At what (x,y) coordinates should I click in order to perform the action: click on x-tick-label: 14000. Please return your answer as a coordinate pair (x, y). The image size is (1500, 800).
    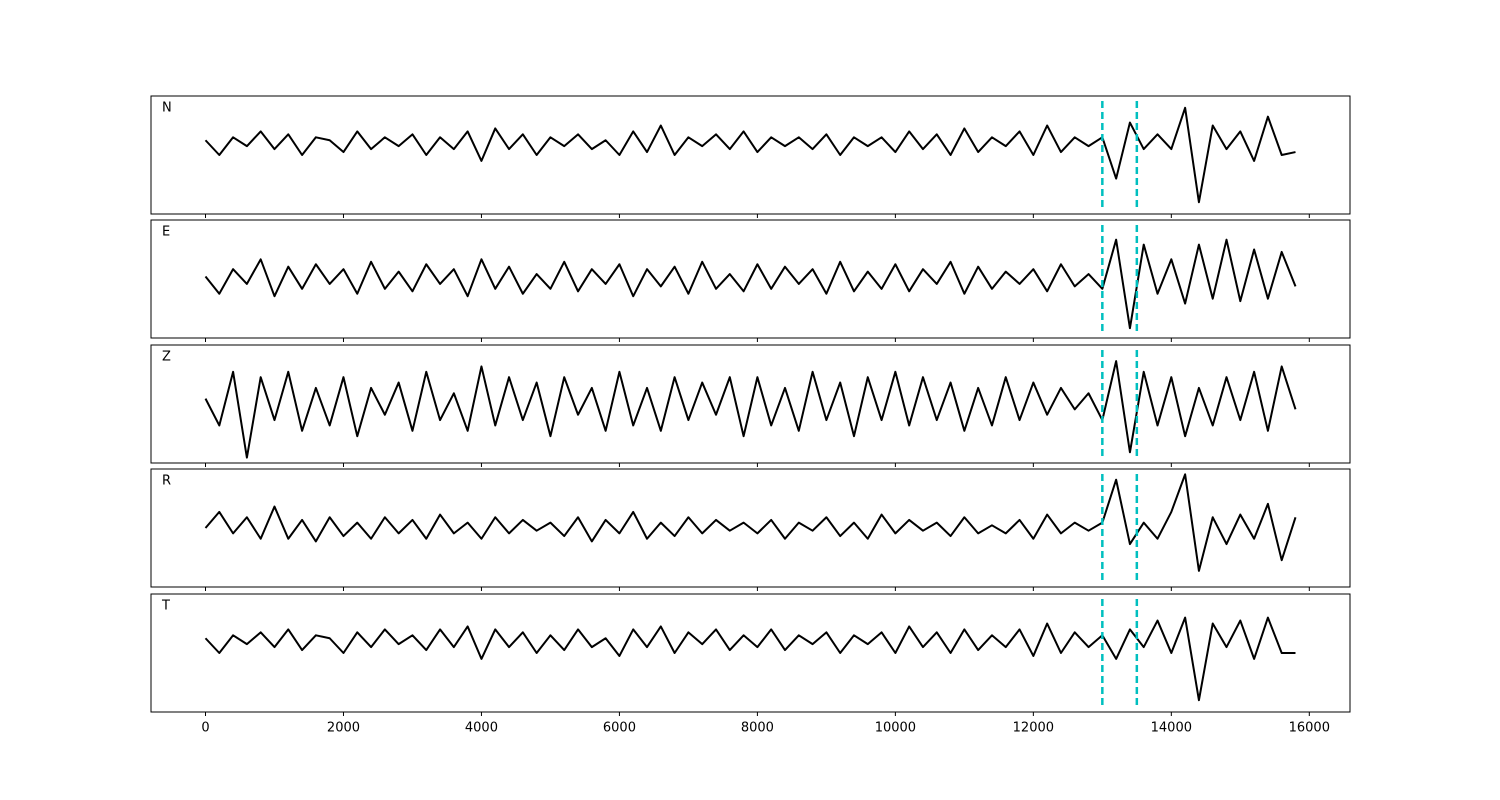
    Looking at the image, I should click on (1171, 728).